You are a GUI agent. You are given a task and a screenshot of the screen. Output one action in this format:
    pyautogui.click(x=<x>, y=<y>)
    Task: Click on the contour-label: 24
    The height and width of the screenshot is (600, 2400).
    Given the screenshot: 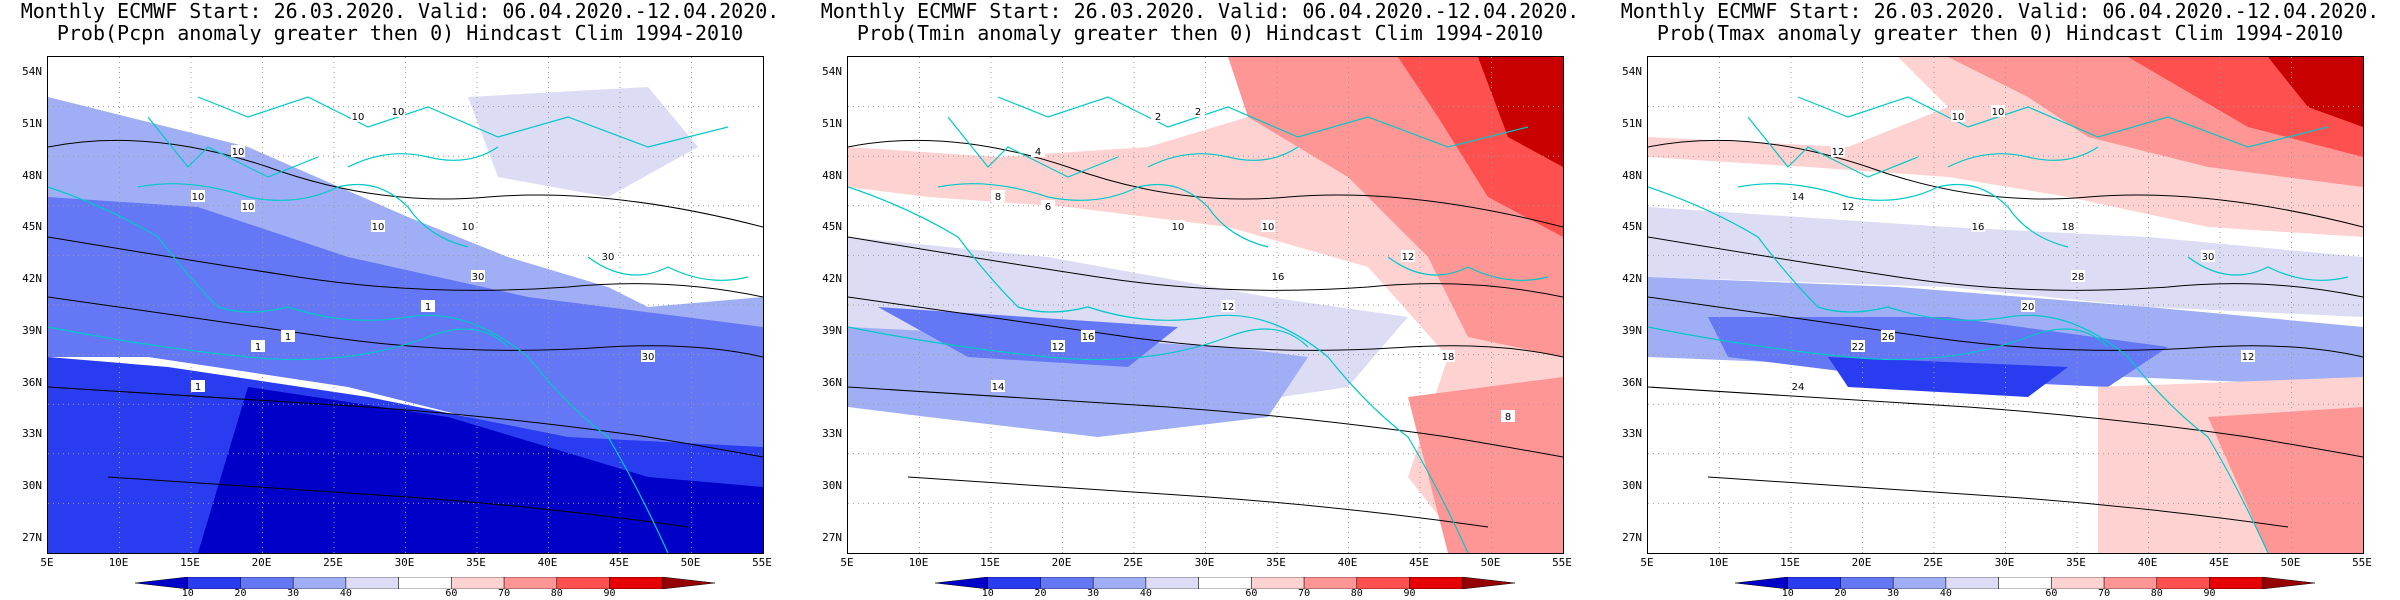 What is the action you would take?
    pyautogui.click(x=1798, y=386)
    